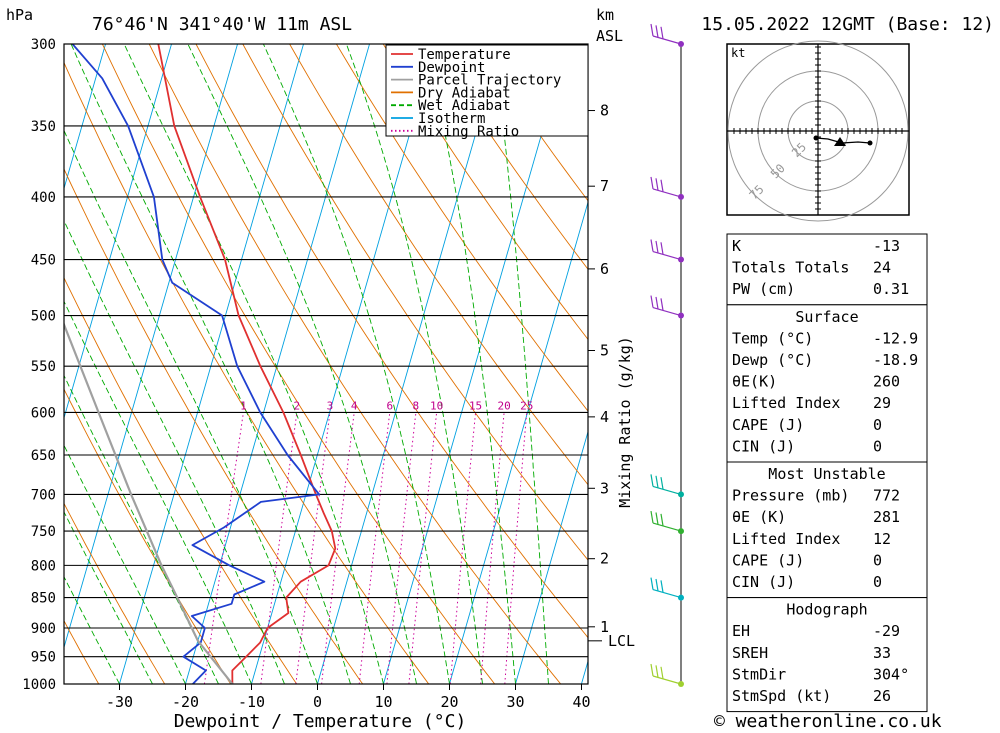 Image resolution: width=1000 pixels, height=733 pixels. I want to click on datetime-title: 15.05.2022 12GMT (Base: 12), so click(847, 24).